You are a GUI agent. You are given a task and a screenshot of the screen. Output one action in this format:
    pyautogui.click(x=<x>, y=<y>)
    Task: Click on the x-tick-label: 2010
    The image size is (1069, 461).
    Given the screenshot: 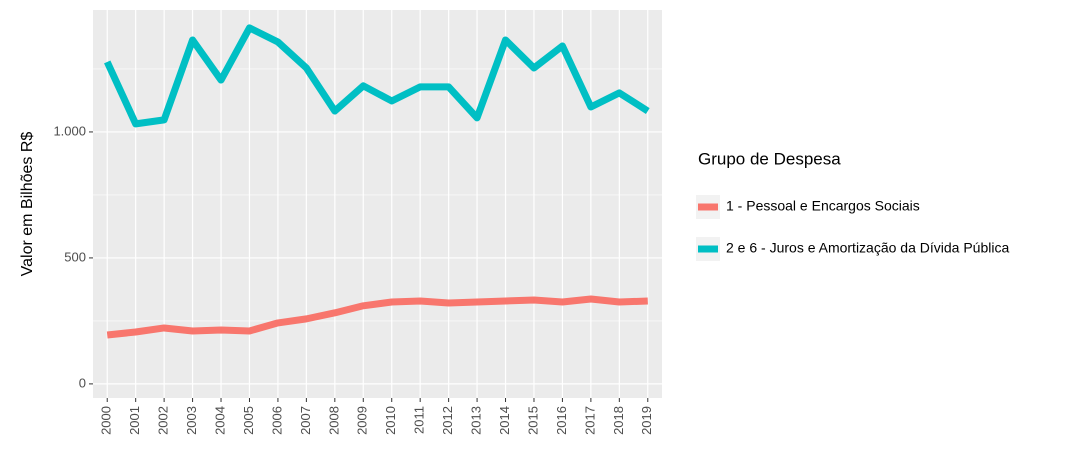 What is the action you would take?
    pyautogui.click(x=390, y=420)
    